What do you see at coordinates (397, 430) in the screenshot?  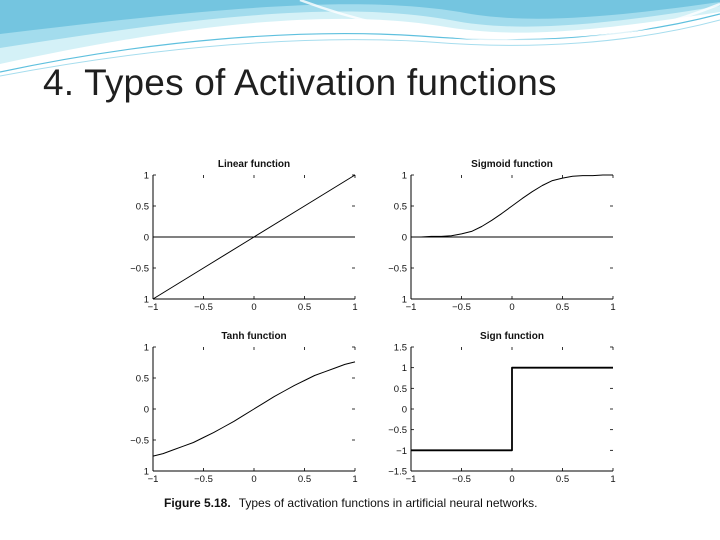 I see `chart-4-y-tick-label: −0.5` at bounding box center [397, 430].